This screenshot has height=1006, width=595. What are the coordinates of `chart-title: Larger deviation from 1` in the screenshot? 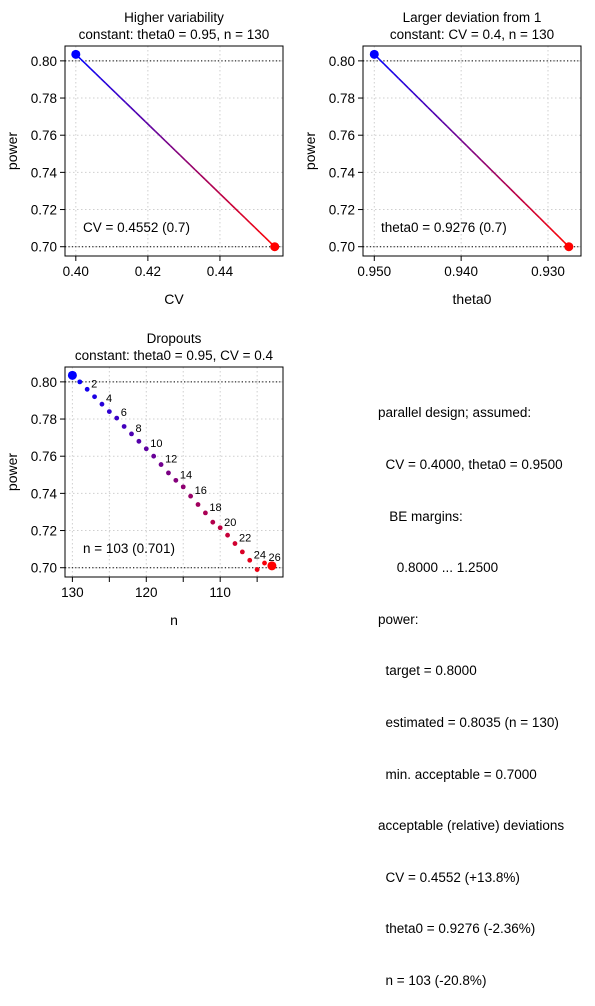 It's located at (472, 17).